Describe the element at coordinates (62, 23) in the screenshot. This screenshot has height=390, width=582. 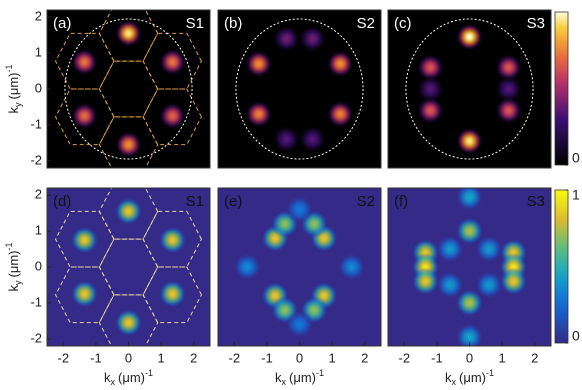
I see `panel-label: (a)` at that location.